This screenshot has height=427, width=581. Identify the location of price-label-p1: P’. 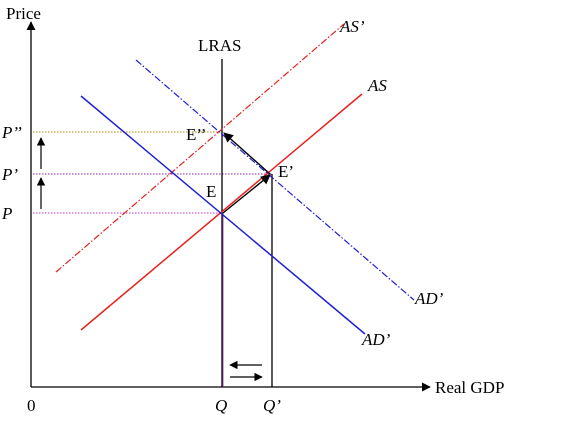
(9, 174).